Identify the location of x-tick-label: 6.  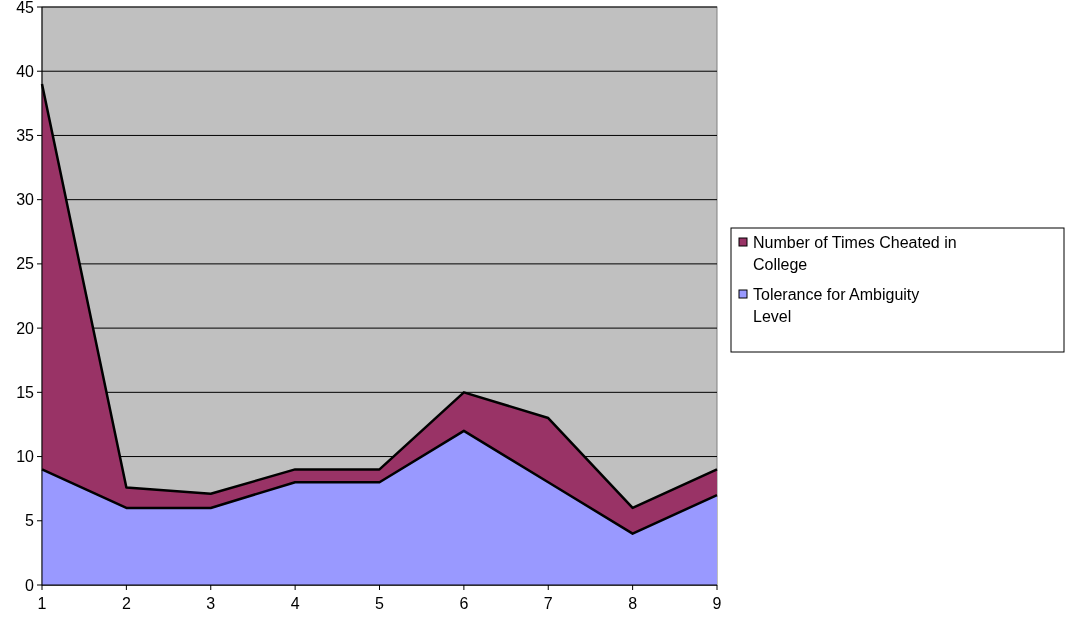
(464, 603).